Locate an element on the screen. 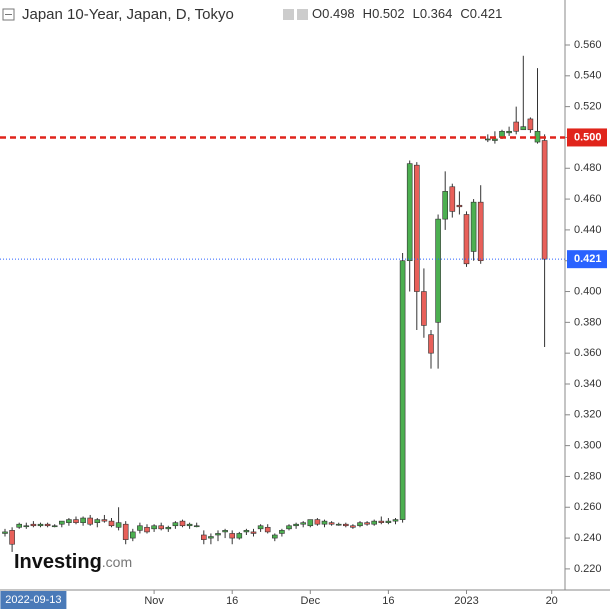  quote-value: 0.498 is located at coordinates (338, 13).